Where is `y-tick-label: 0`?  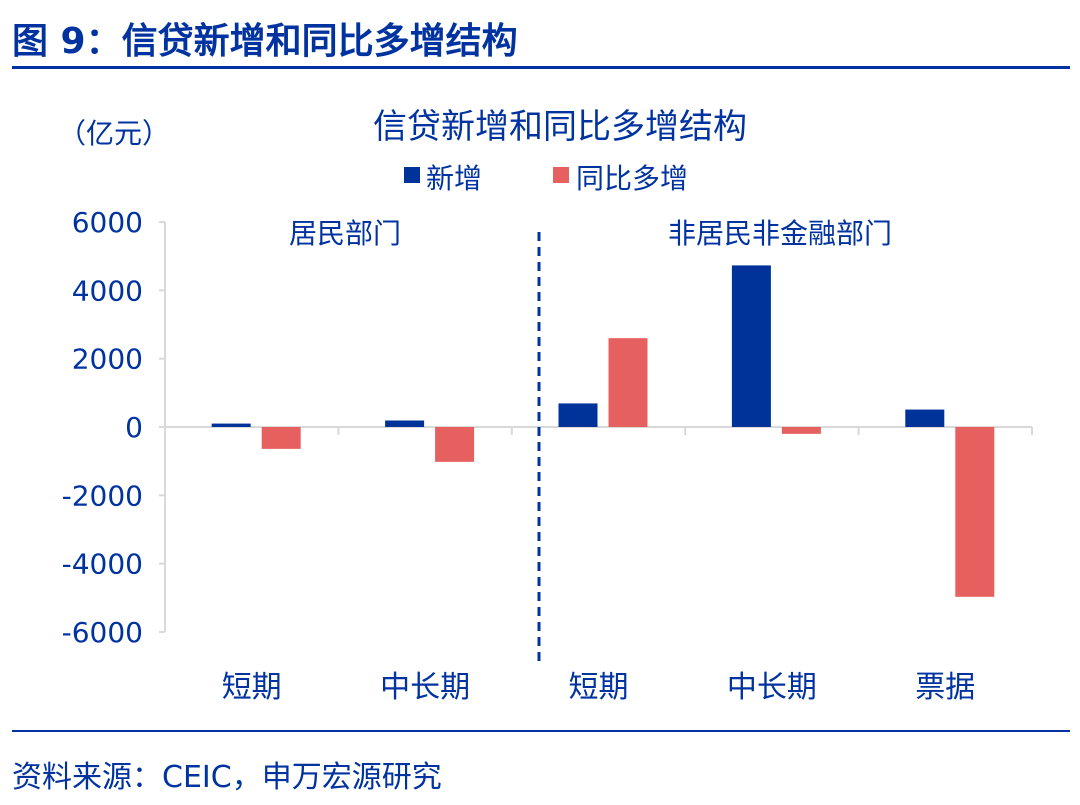
y-tick-label: 0 is located at coordinates (134, 427).